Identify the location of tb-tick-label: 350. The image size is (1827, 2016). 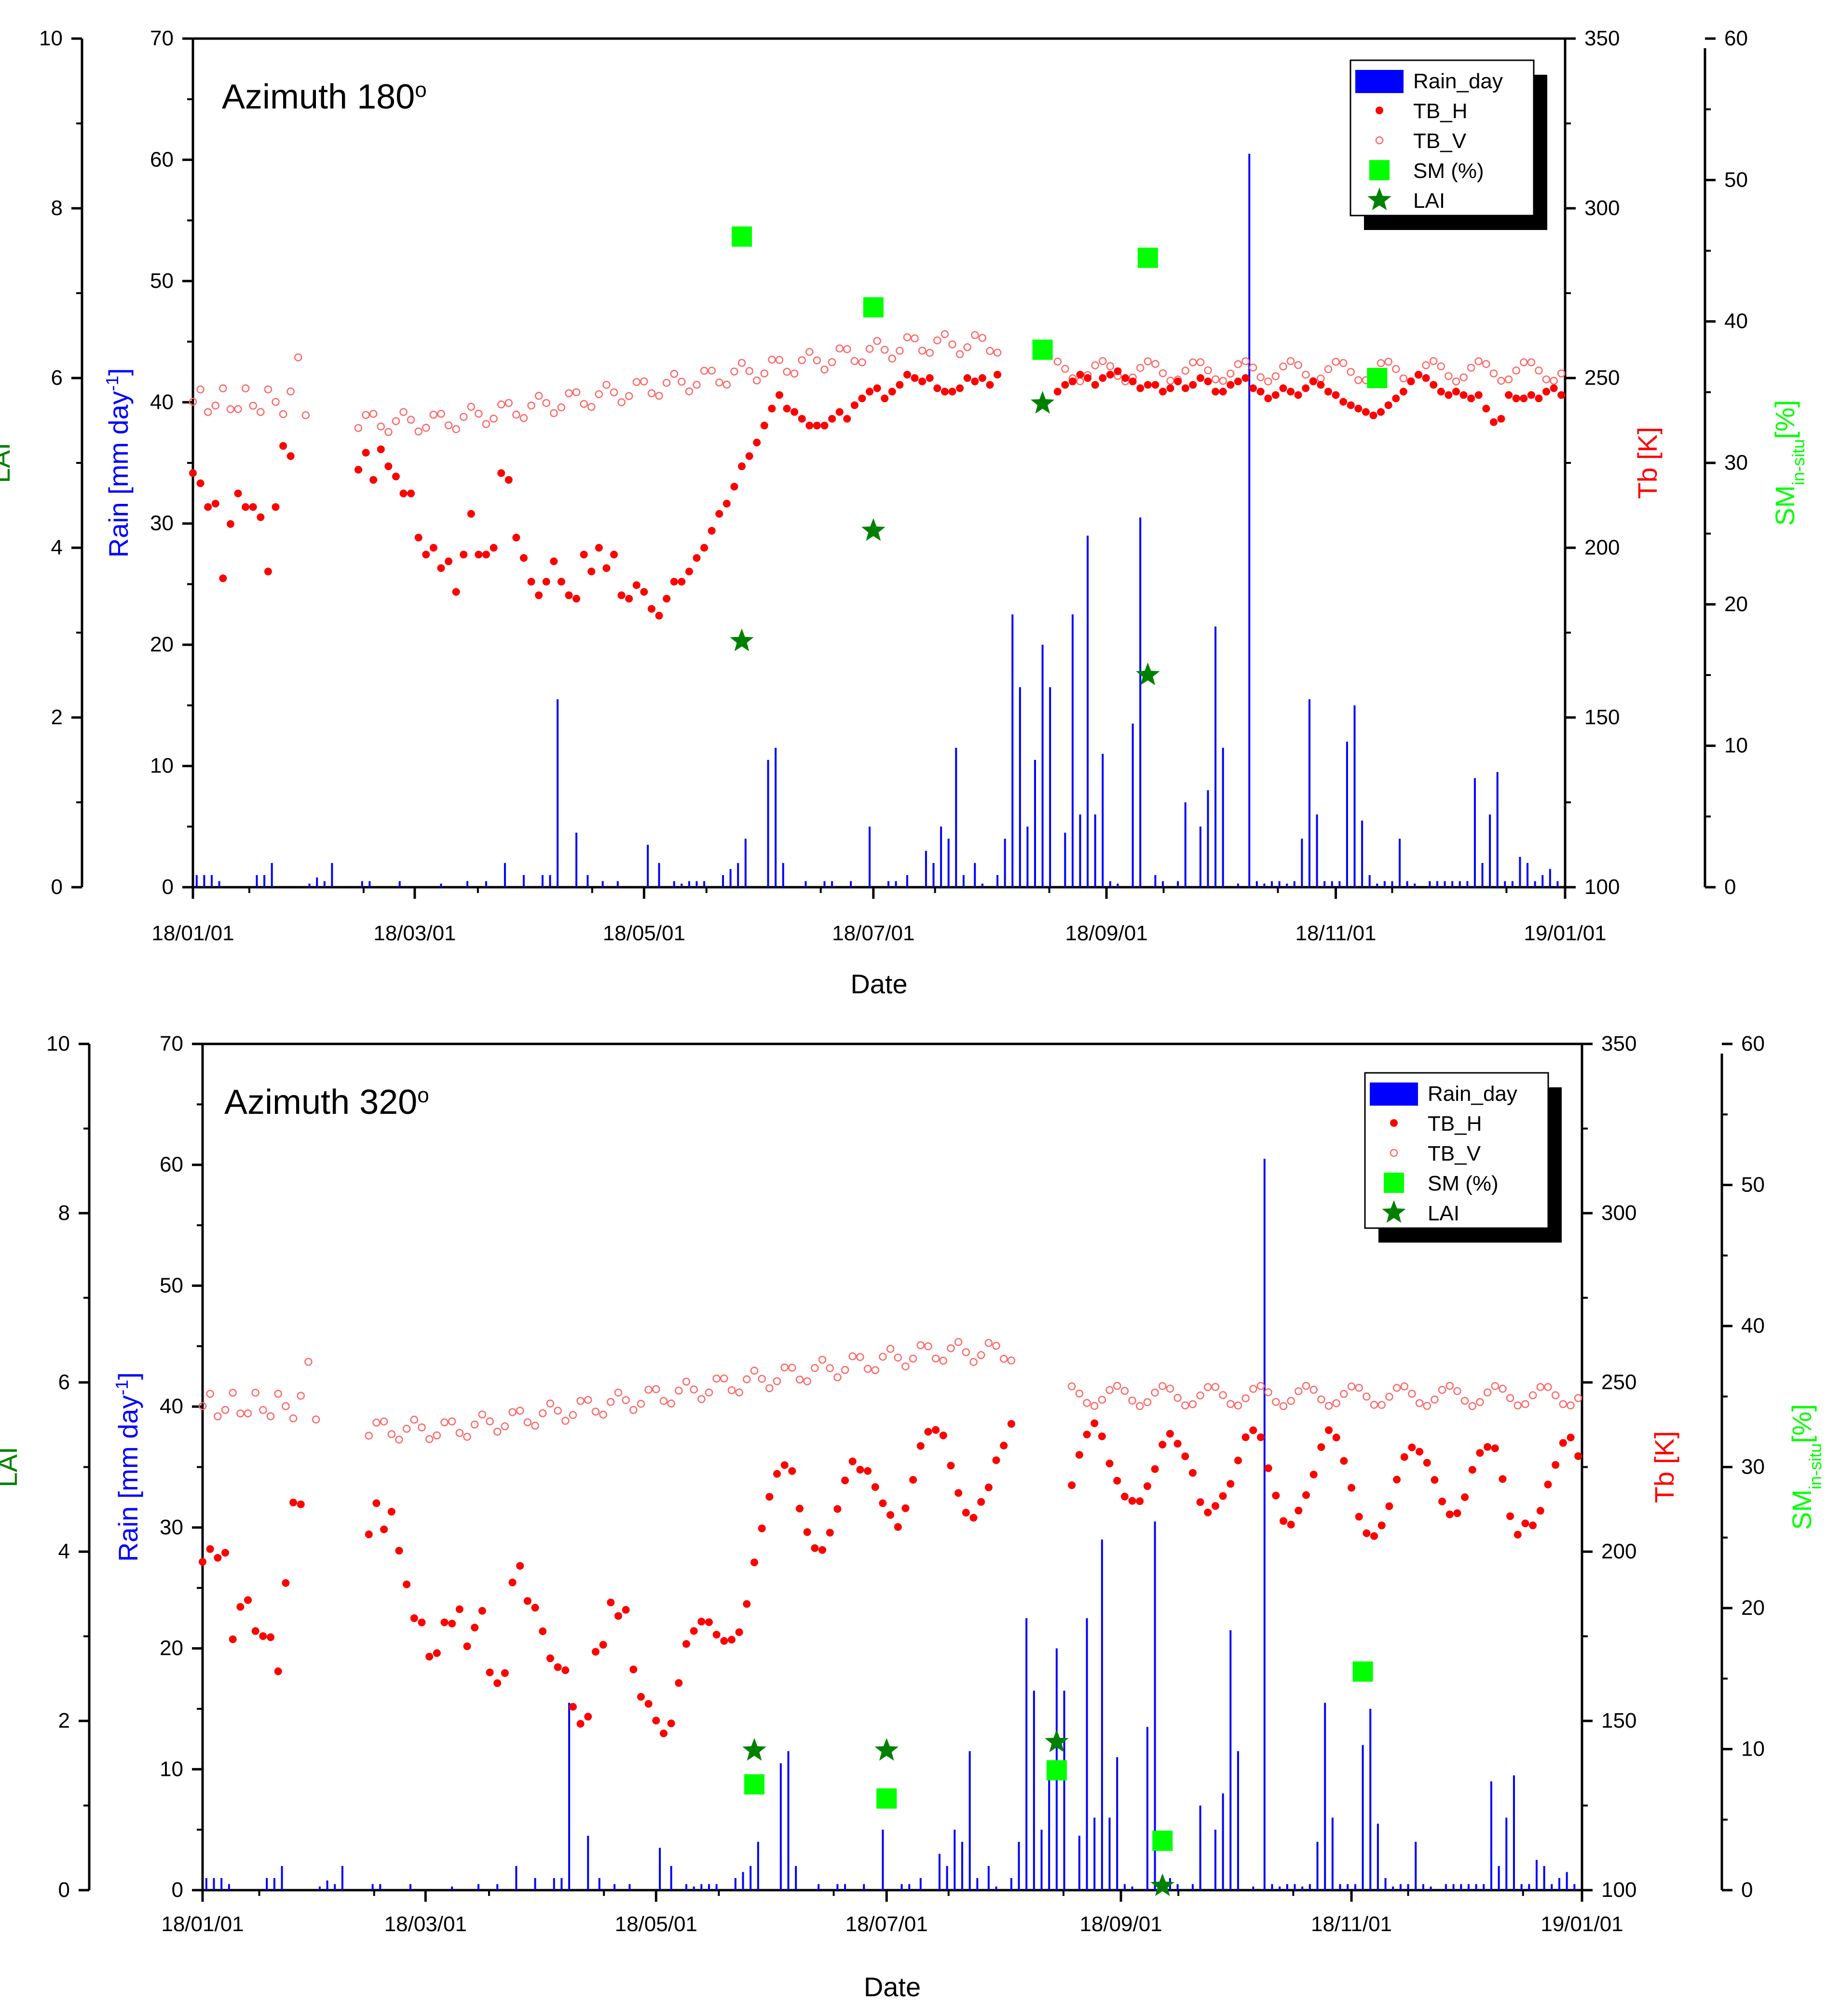
(1602, 38).